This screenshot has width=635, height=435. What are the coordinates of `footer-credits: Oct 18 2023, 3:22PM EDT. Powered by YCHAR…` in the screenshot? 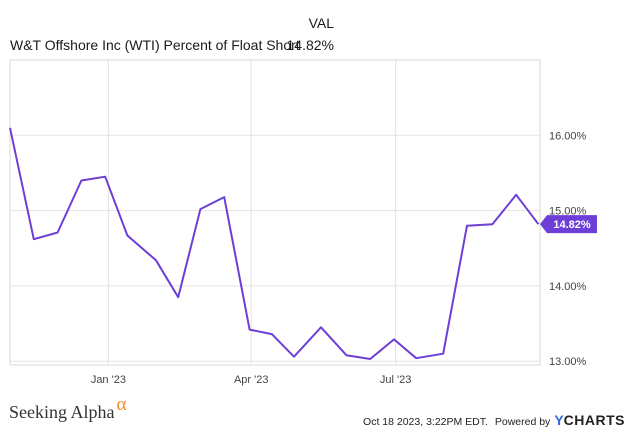 It's located at (494, 420).